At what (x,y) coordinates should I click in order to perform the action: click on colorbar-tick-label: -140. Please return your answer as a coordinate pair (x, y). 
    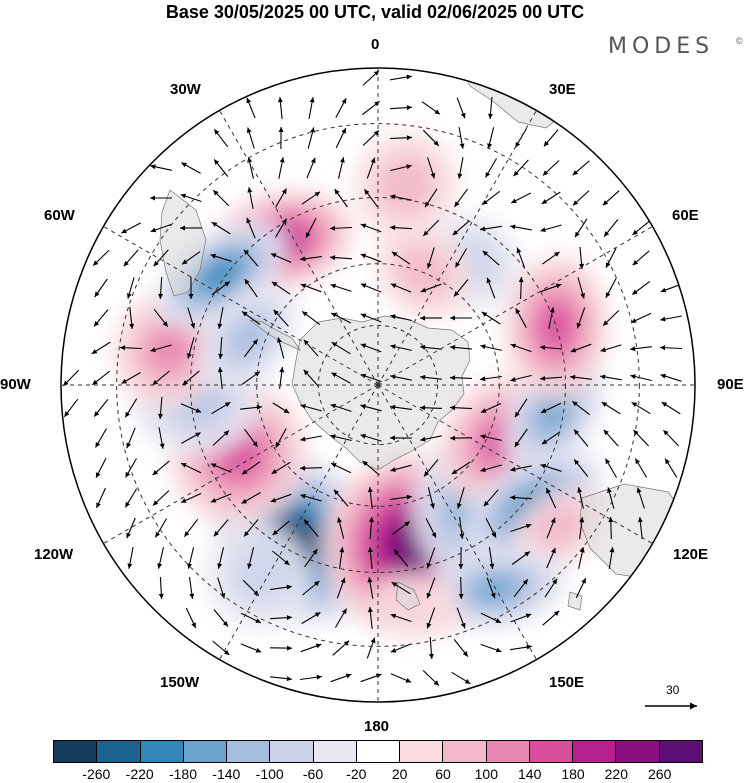
    Looking at the image, I should click on (226, 774).